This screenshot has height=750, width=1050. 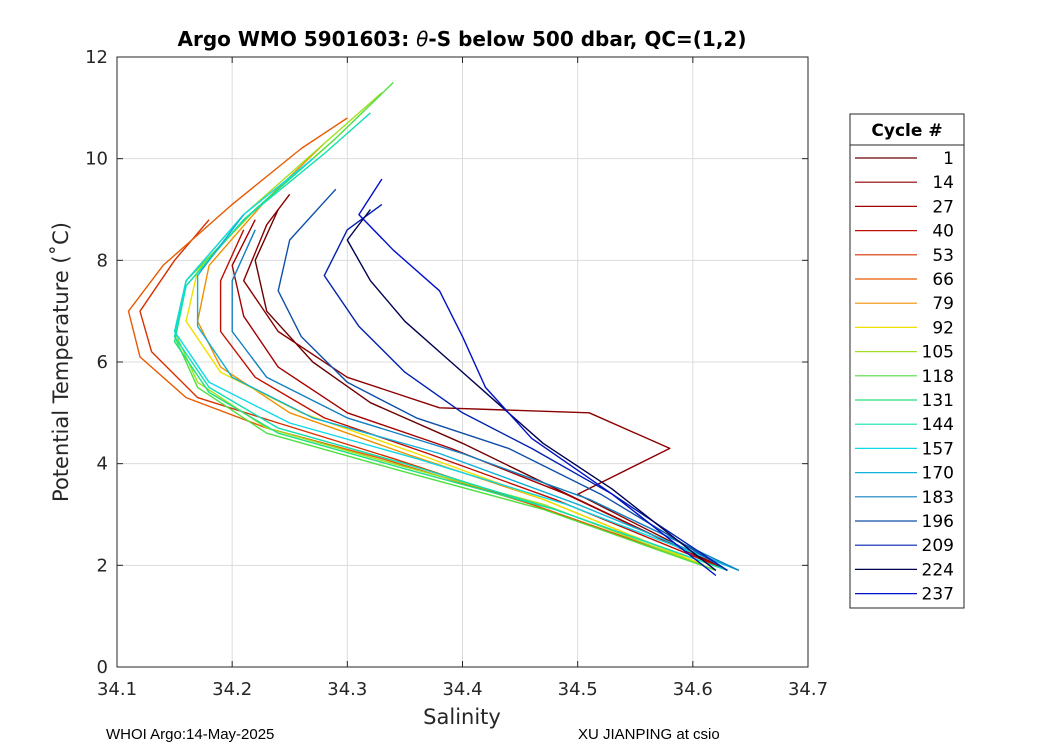 What do you see at coordinates (117, 689) in the screenshot?
I see `x-tick-label: 34.1` at bounding box center [117, 689].